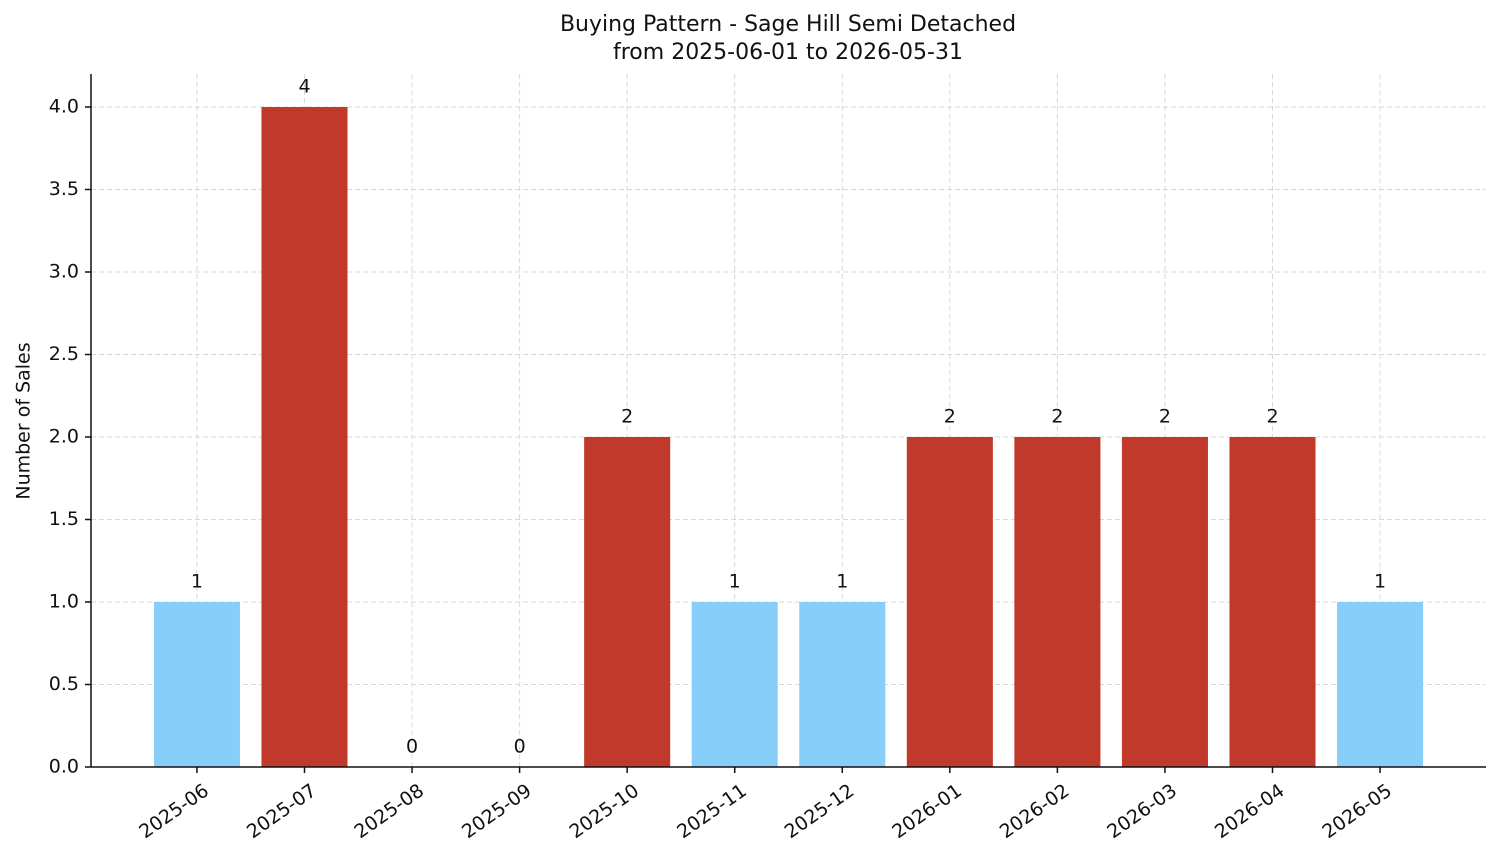 The image size is (1501, 863). Describe the element at coordinates (64, 437) in the screenshot. I see `y-tick-label: 2.0` at that location.